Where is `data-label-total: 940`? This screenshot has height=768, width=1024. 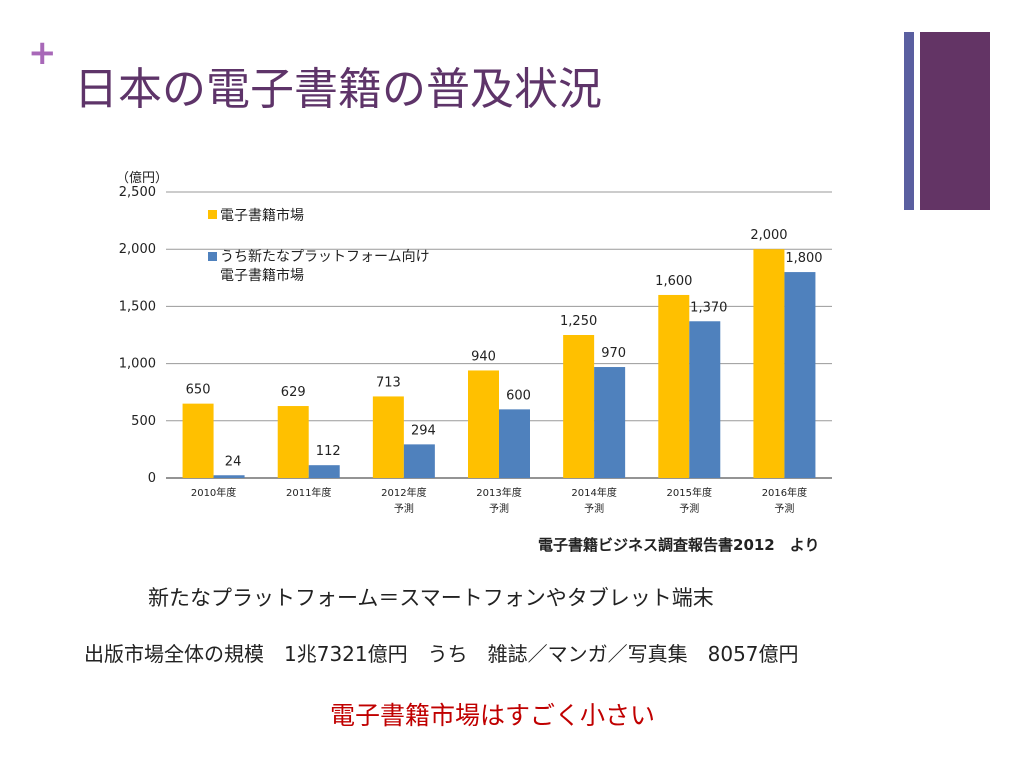
data-label-total: 940 is located at coordinates (483, 356).